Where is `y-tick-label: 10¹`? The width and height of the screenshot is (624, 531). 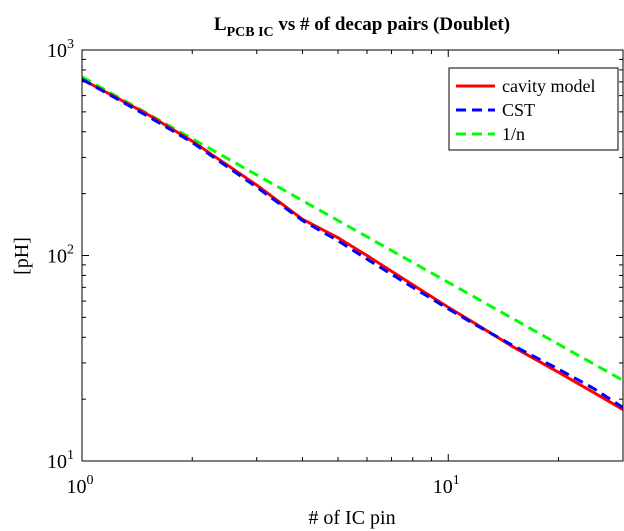 y-tick-label: 10¹ is located at coordinates (60, 460).